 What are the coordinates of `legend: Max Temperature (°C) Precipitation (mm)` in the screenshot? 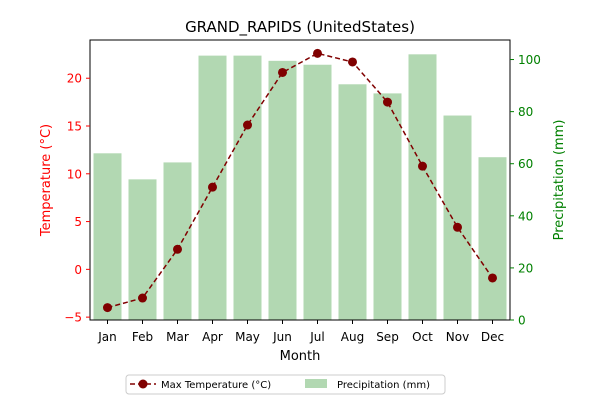 It's located at (285, 384).